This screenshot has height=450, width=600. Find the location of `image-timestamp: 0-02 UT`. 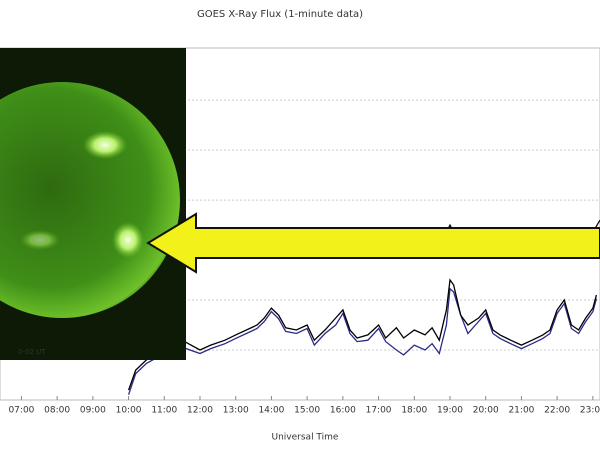

image-timestamp: 0-02 UT is located at coordinates (32, 352).